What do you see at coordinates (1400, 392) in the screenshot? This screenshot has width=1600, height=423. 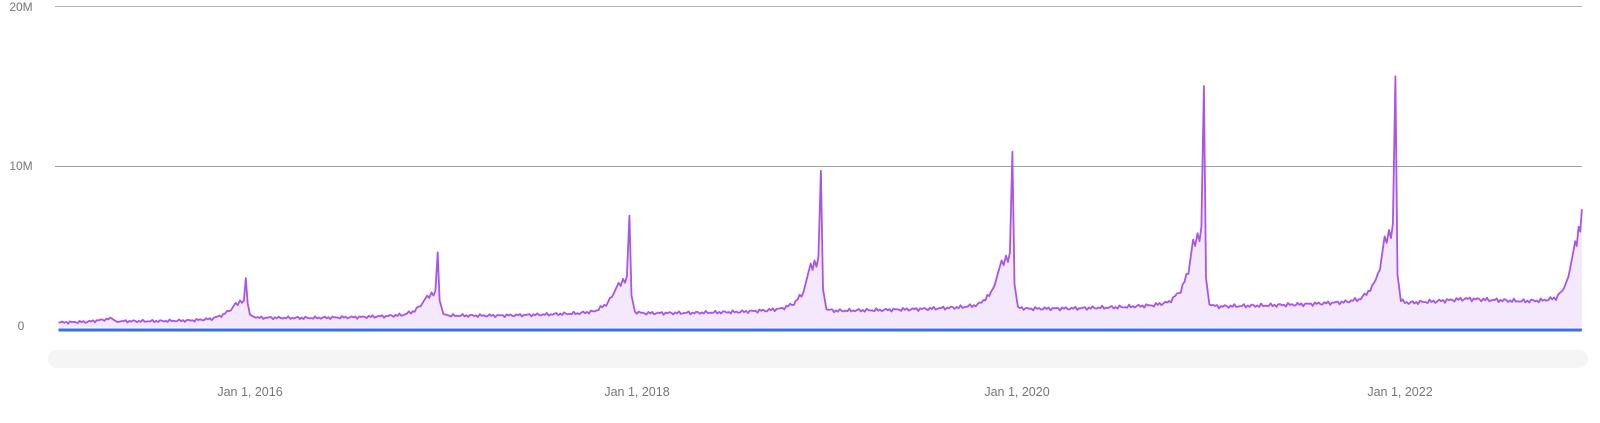 I see `x-axis-tick-2022: Jan 1, 2022` at bounding box center [1400, 392].